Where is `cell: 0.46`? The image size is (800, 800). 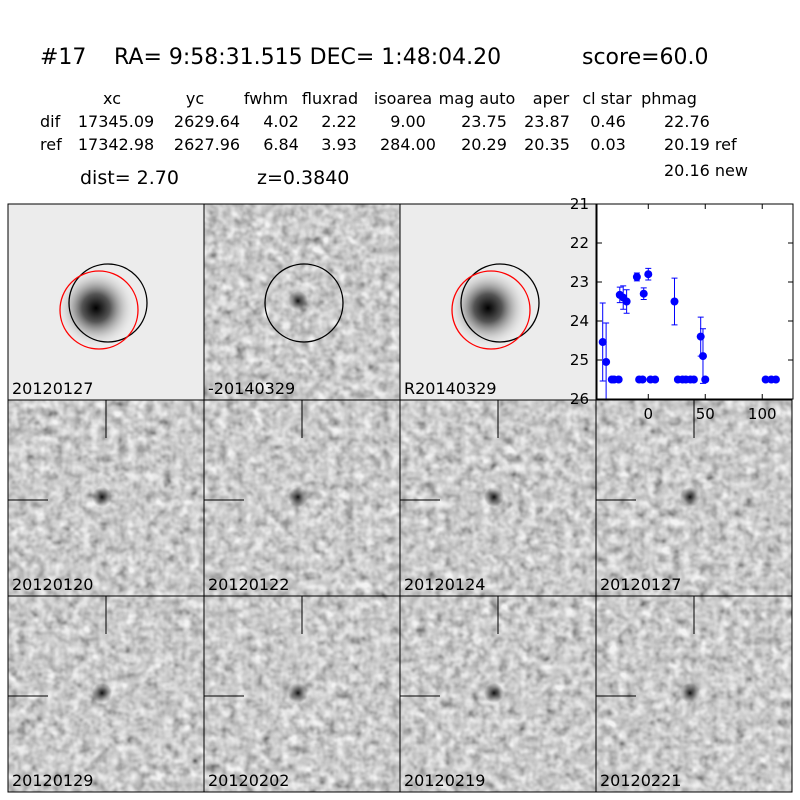
cell: 0.46 is located at coordinates (608, 121).